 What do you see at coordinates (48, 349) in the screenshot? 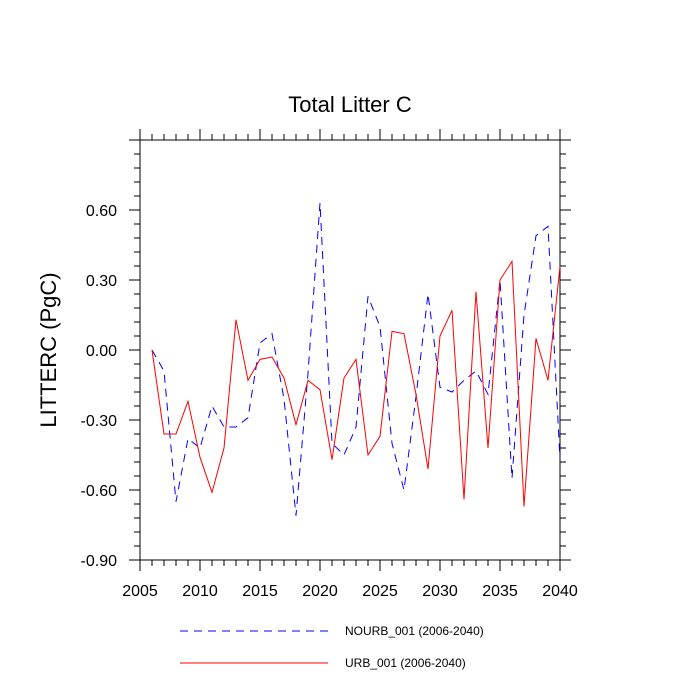
I see `y-axis-label: LITTERC (PgC)` at bounding box center [48, 349].